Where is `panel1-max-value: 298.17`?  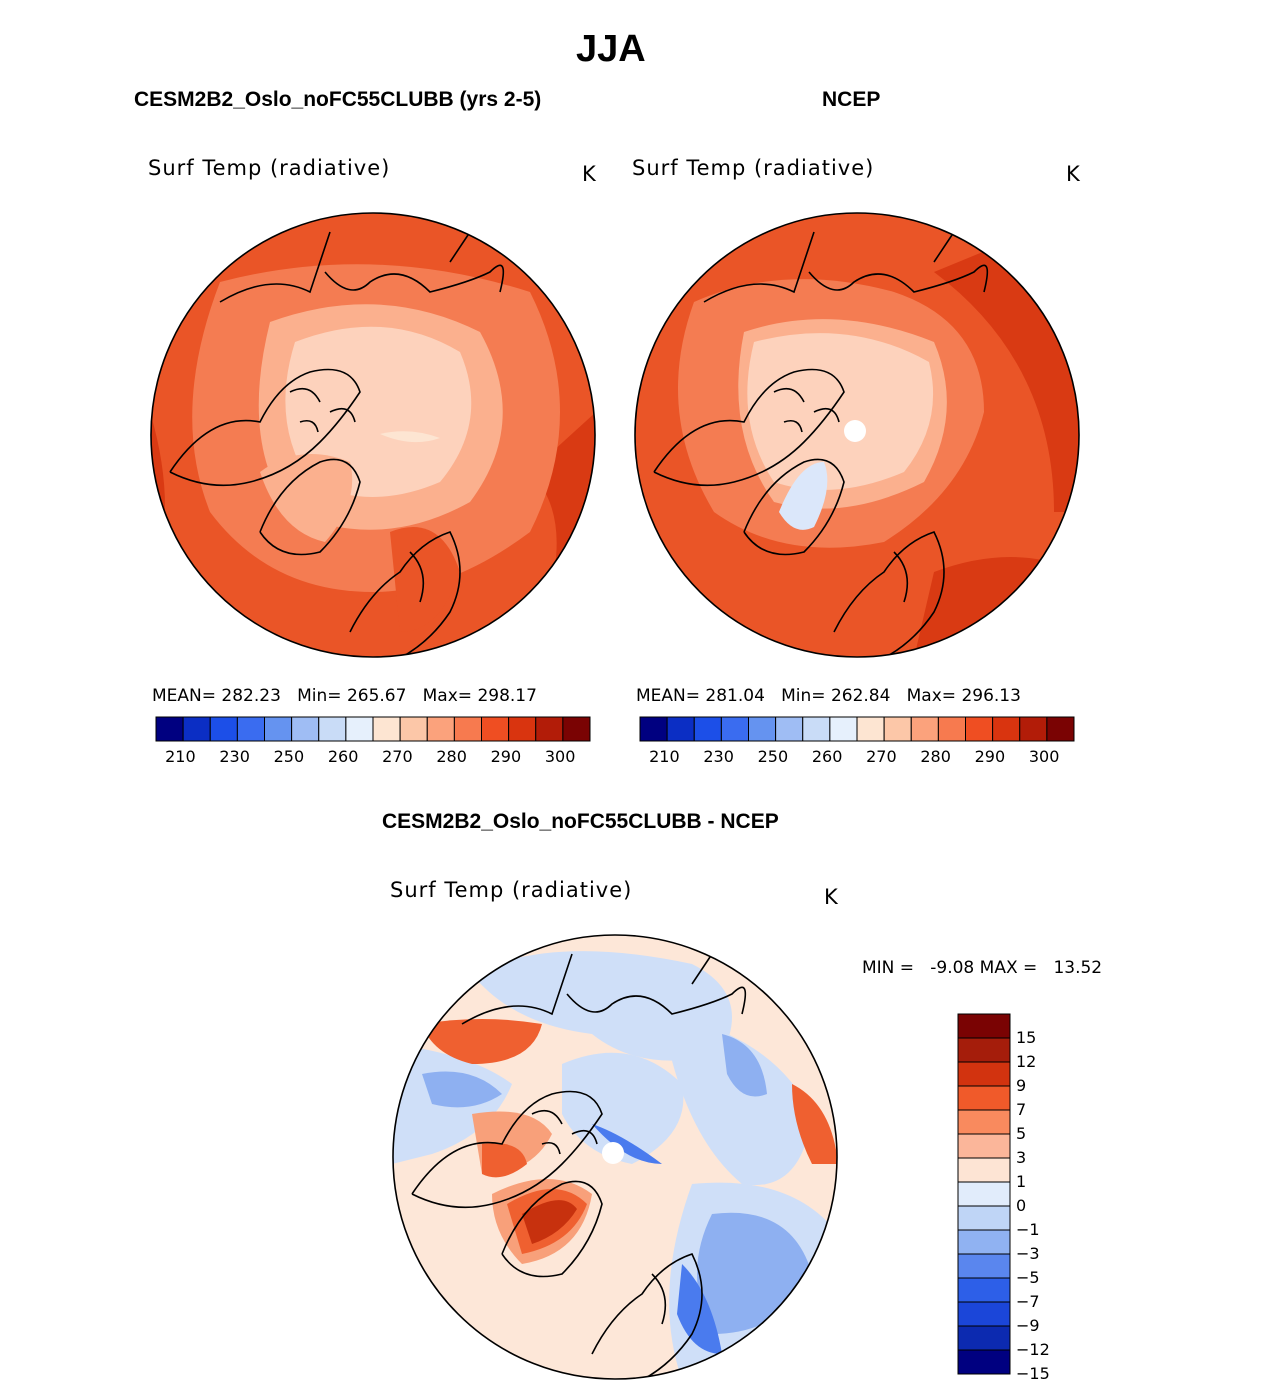
panel1-max-value: 298.17 is located at coordinates (507, 696).